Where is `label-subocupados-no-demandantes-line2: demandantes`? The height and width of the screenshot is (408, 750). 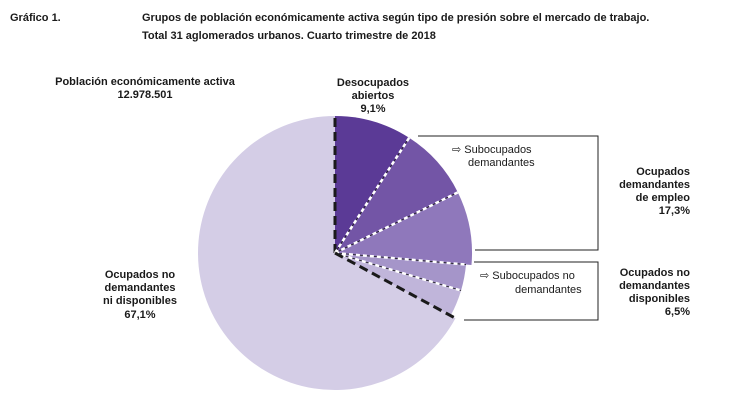 label-subocupados-no-demandantes-line2: demandantes is located at coordinates (548, 290).